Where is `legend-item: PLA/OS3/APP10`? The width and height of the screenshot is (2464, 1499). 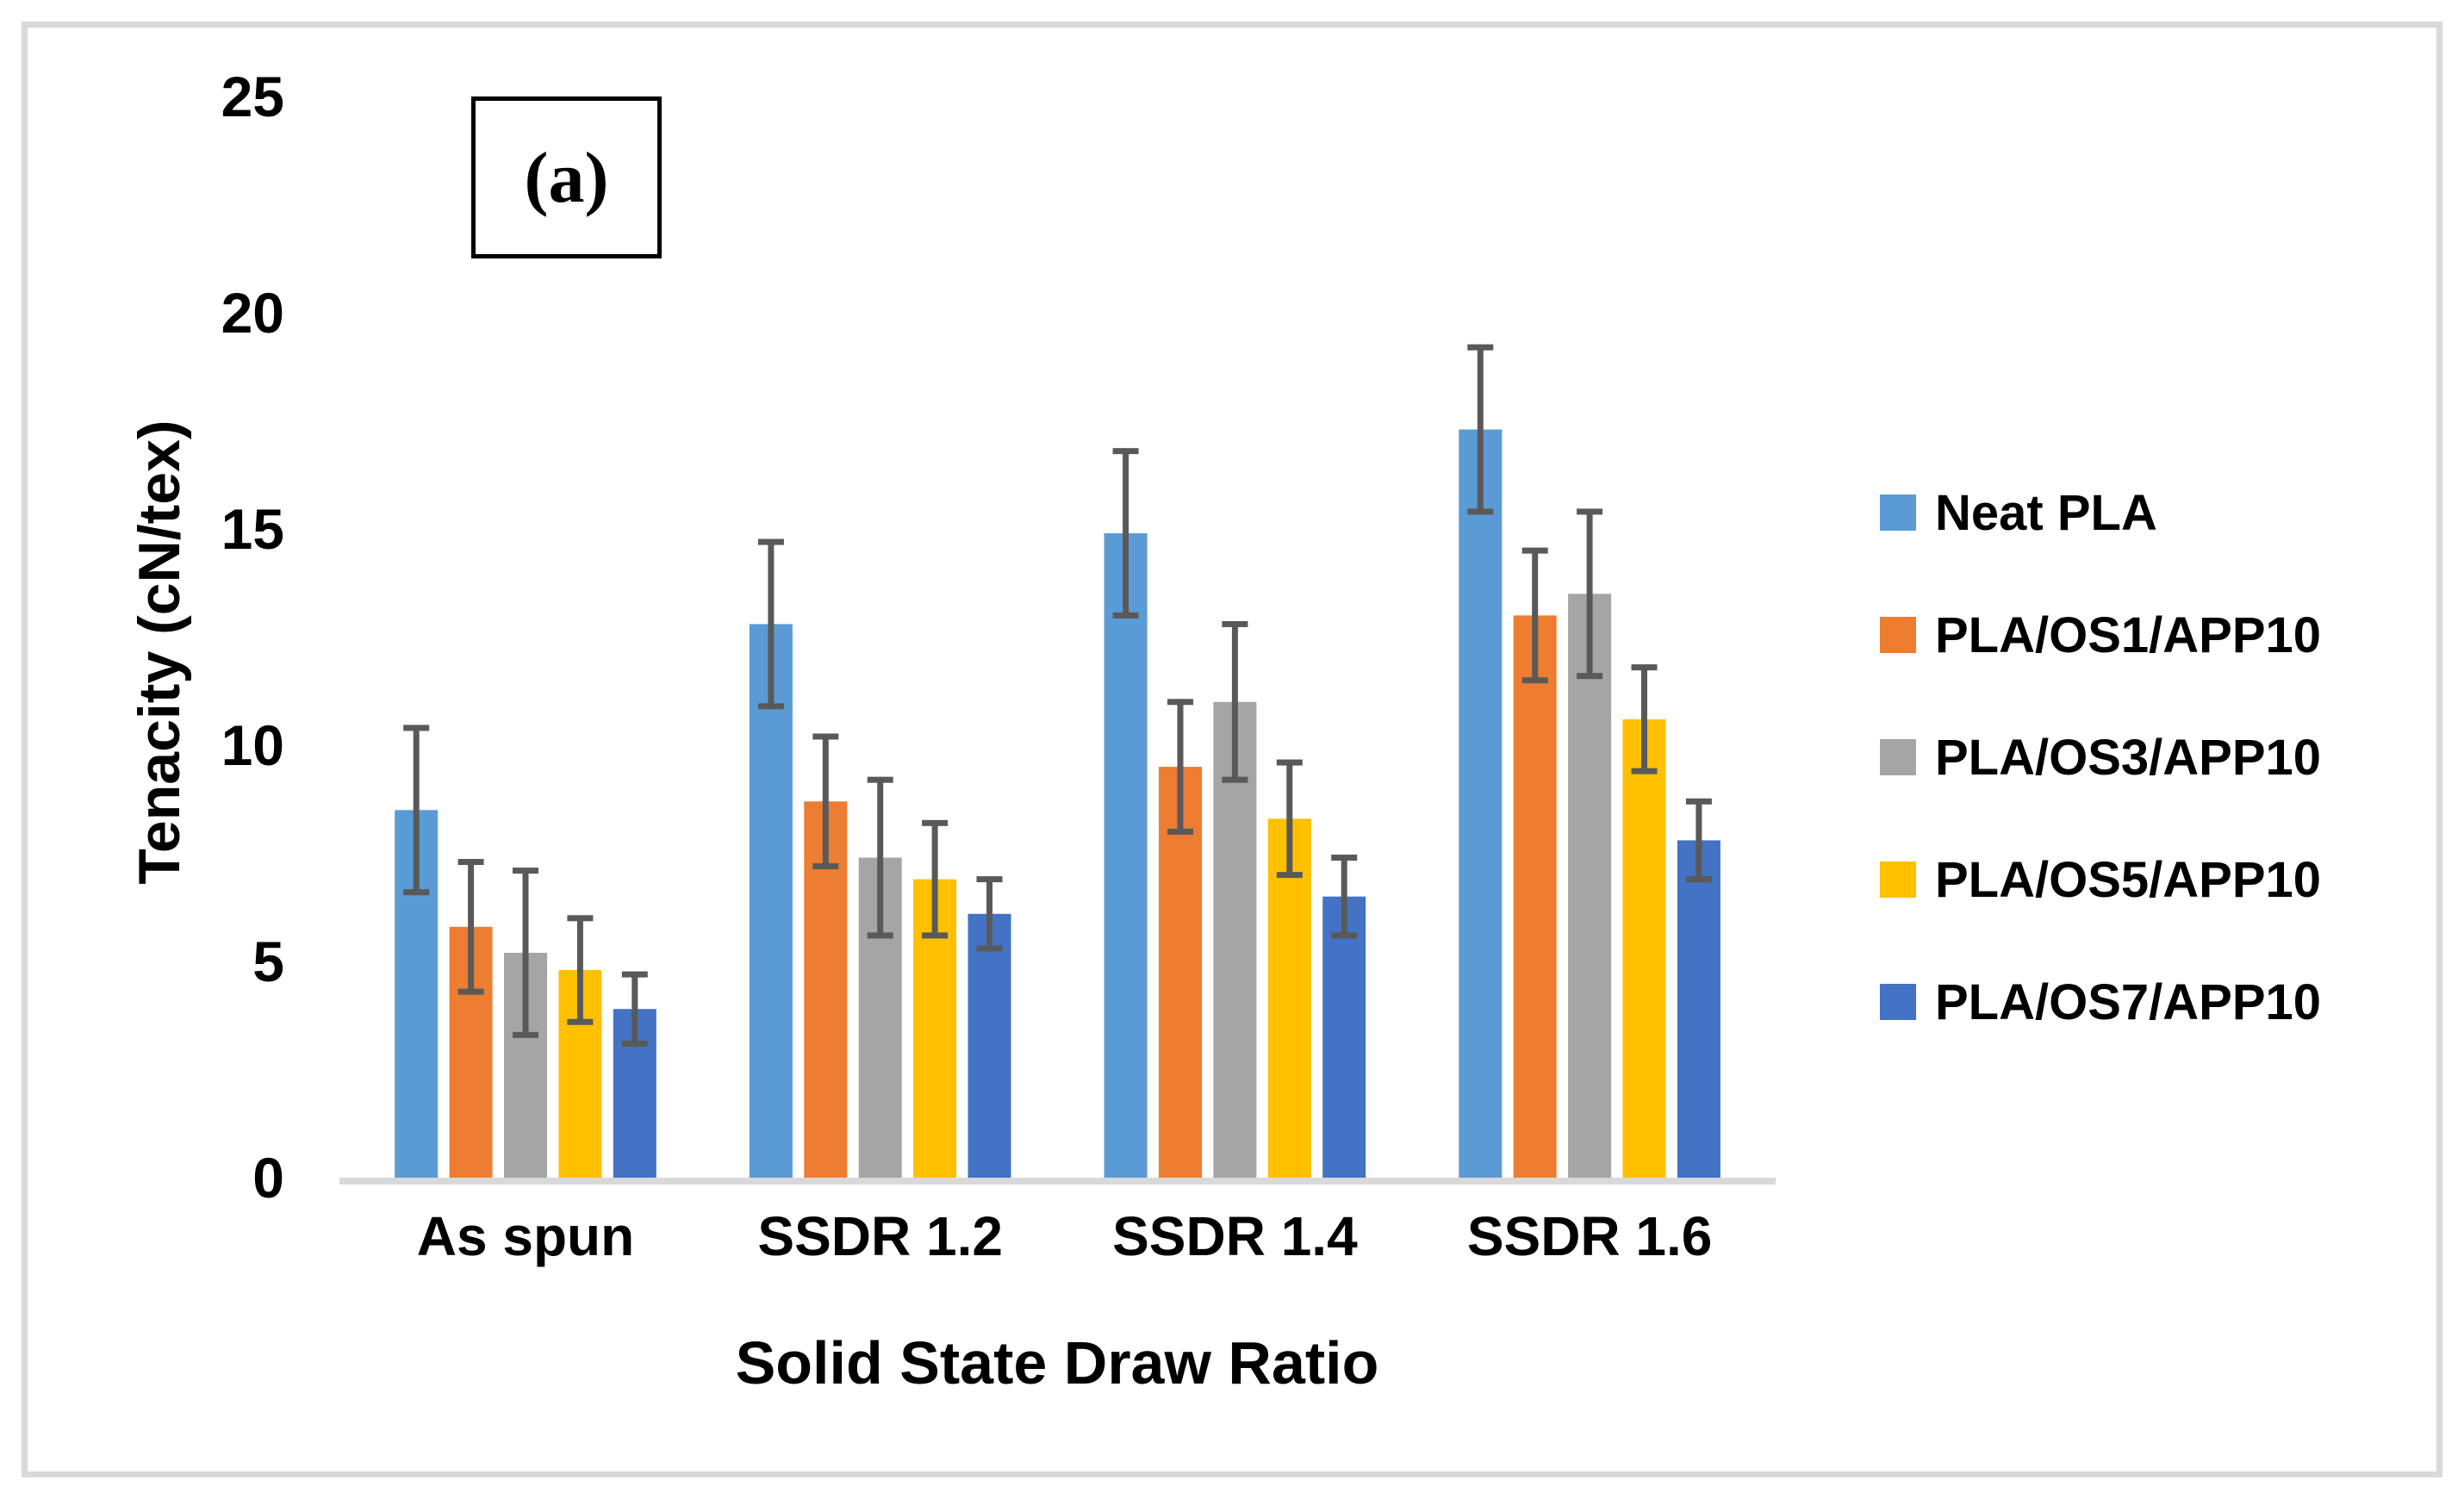 legend-item: PLA/OS3/APP10 is located at coordinates (2101, 757).